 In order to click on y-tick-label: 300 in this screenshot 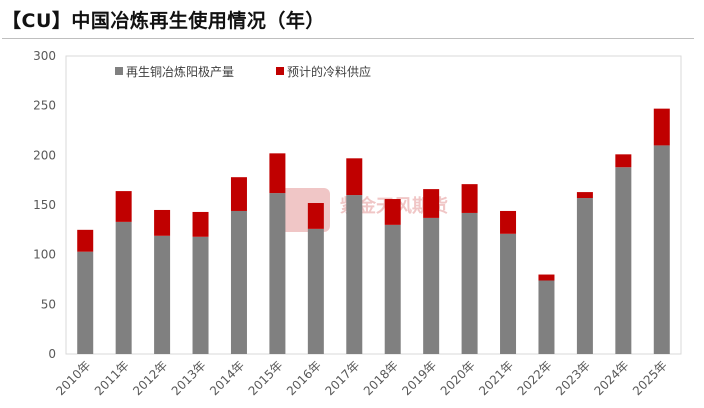, I will do `click(44, 56)`.